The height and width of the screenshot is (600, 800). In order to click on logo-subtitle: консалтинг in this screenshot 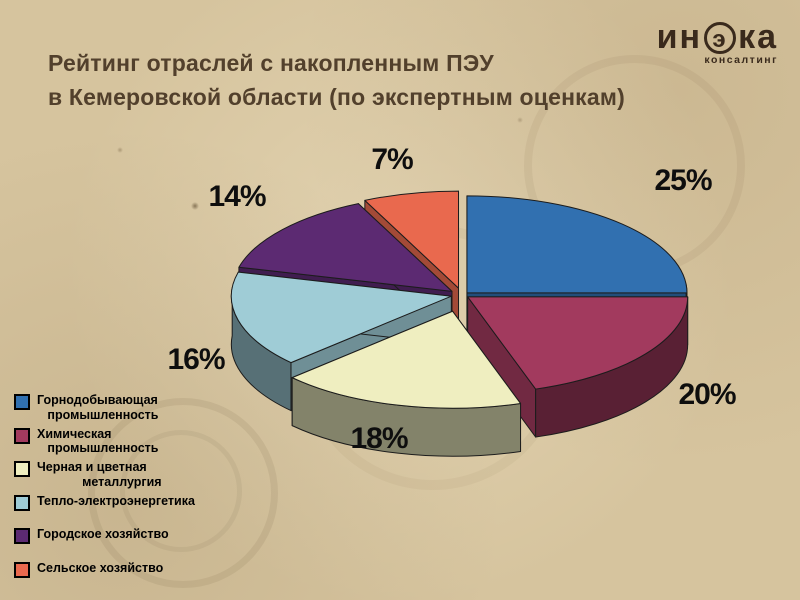, I will do `click(741, 60)`.